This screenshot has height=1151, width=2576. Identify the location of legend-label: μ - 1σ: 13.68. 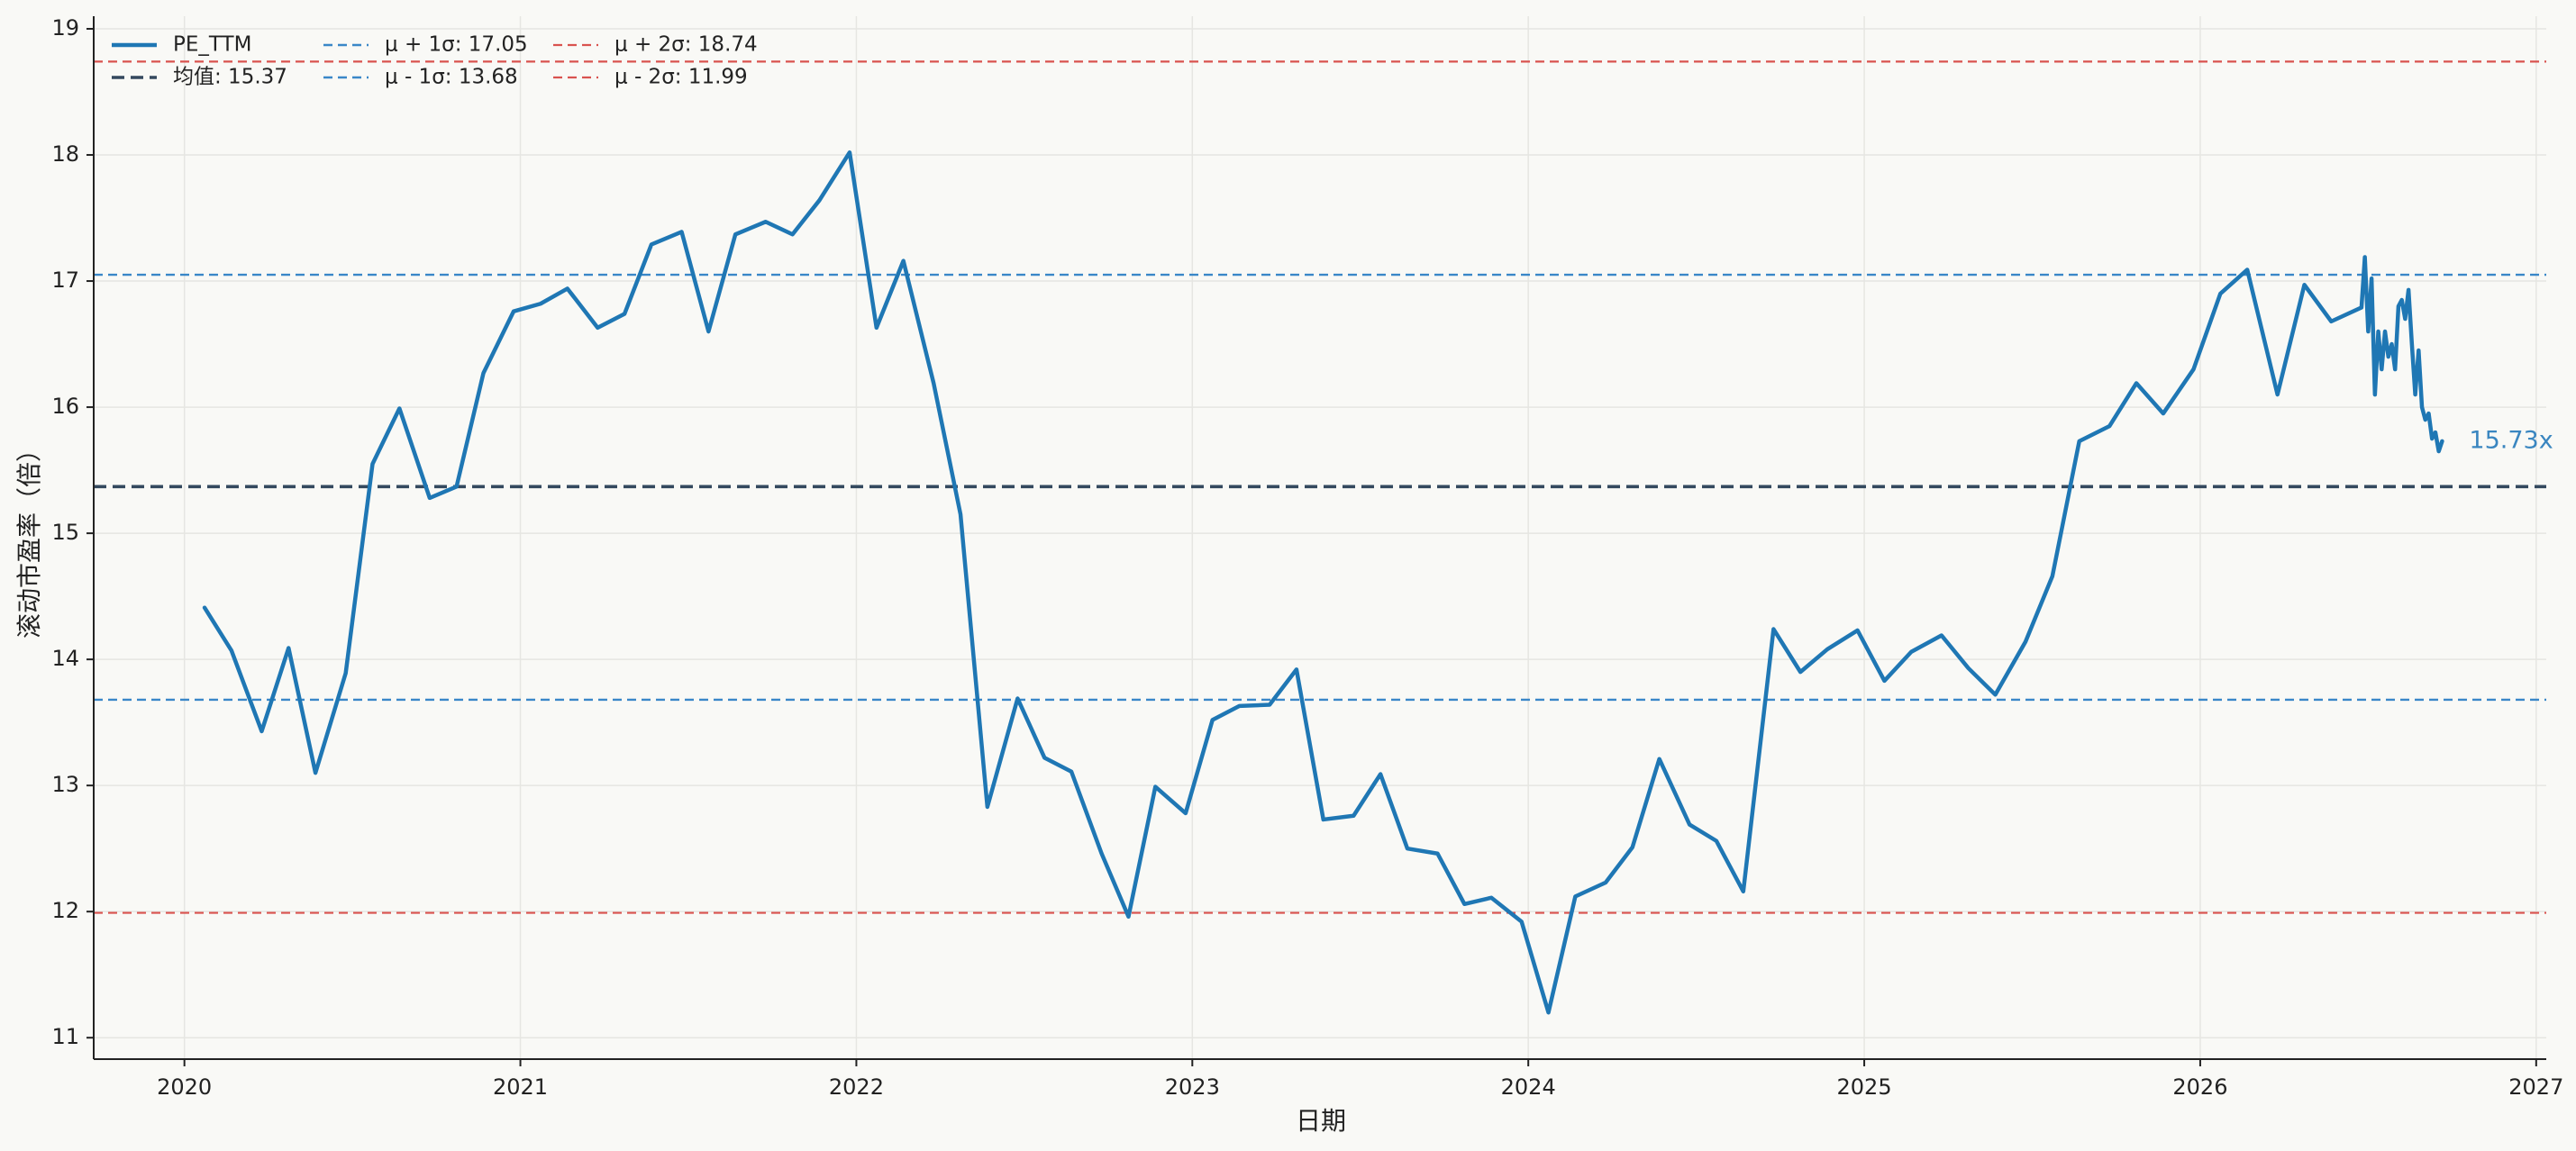
(451, 77).